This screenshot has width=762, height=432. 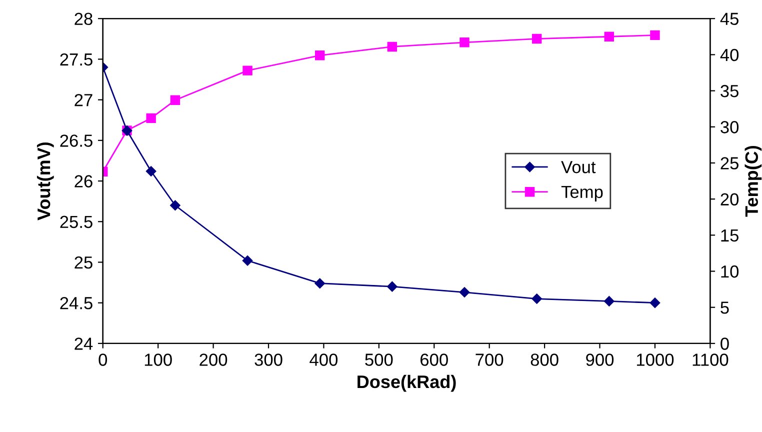 What do you see at coordinates (76, 140) in the screenshot?
I see `y-tick-label: 26.5` at bounding box center [76, 140].